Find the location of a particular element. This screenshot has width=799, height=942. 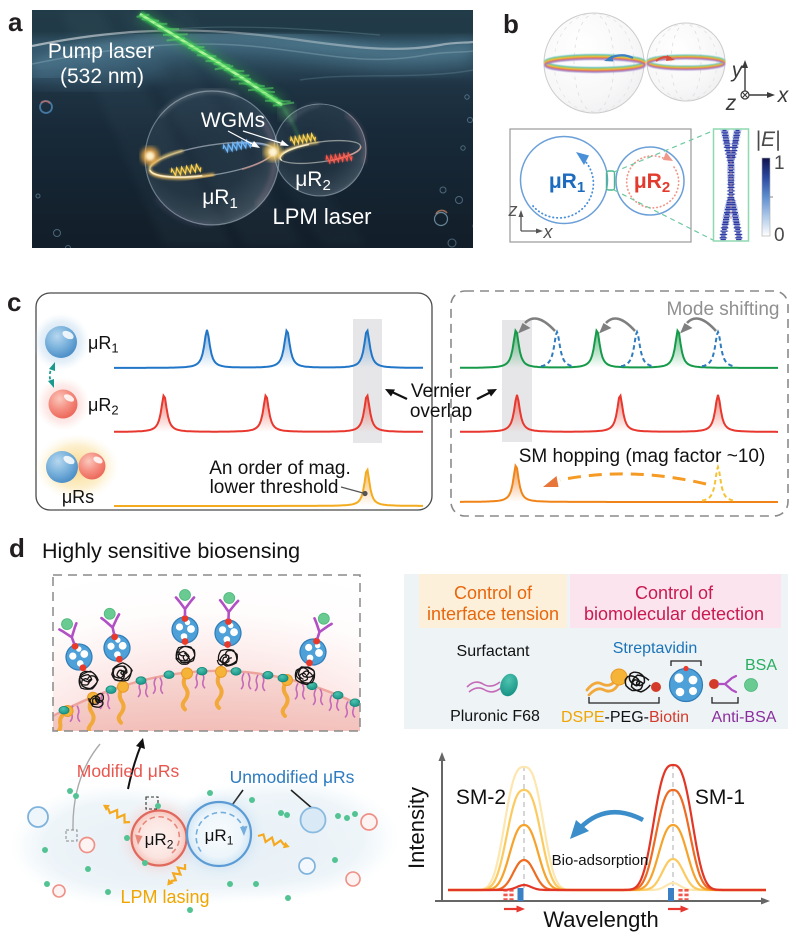

svg-text: biomolecular detection is located at coordinates (674, 614).